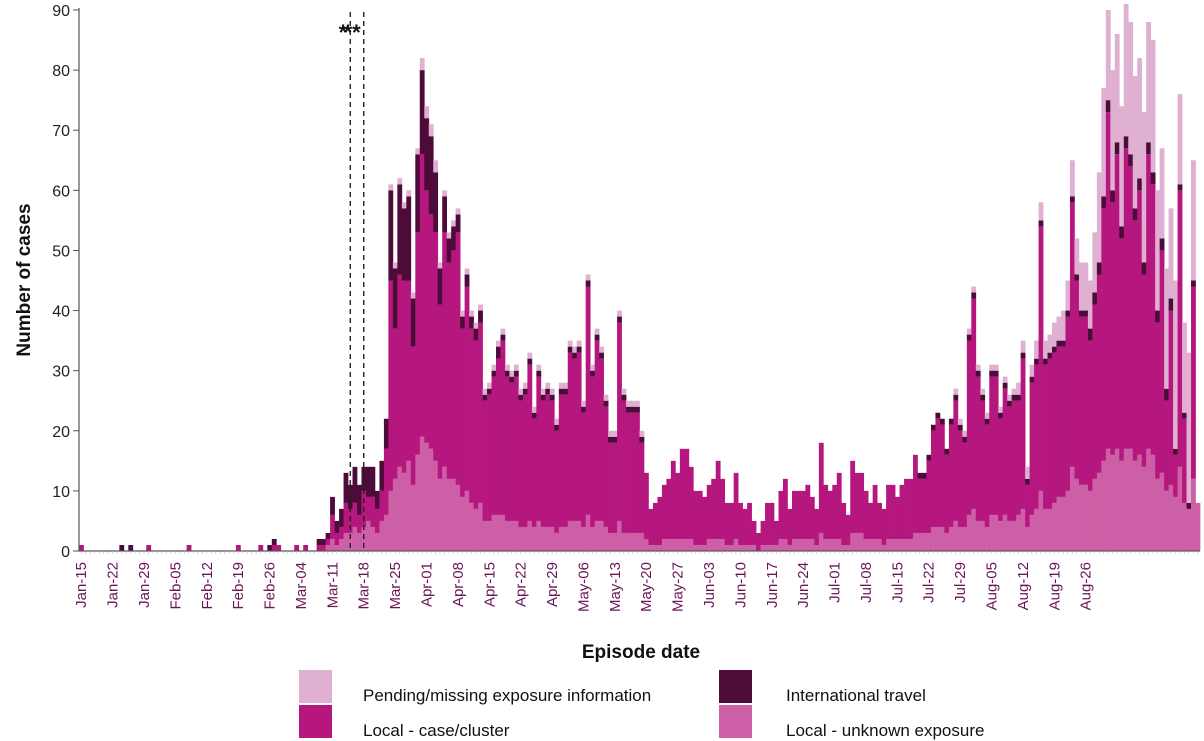  What do you see at coordinates (678, 587) in the screenshot?
I see `x-tick-label: May-27` at bounding box center [678, 587].